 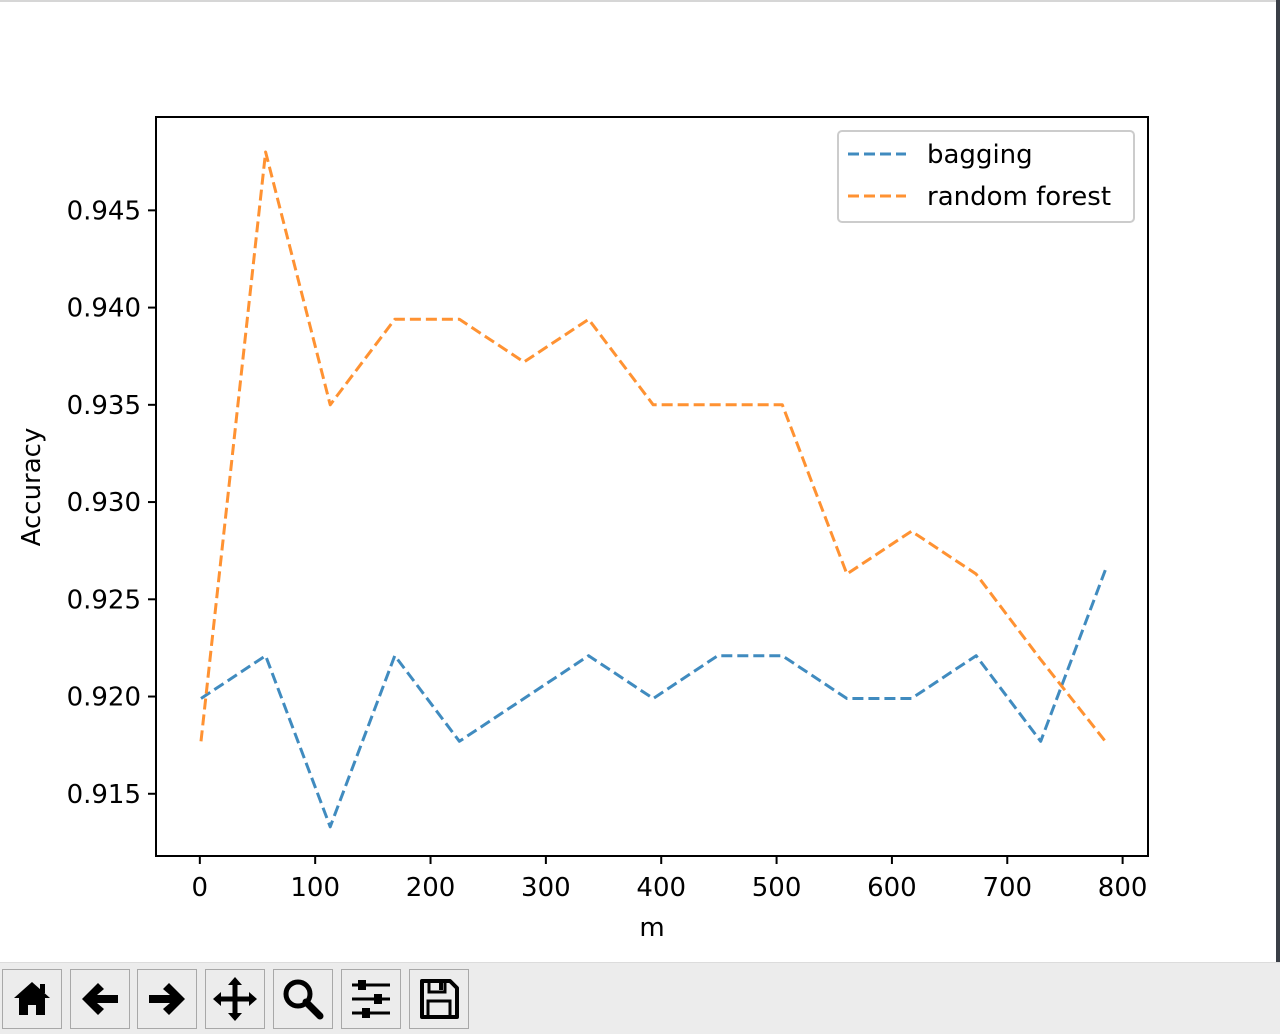 I want to click on move-icon, so click(x=235, y=999).